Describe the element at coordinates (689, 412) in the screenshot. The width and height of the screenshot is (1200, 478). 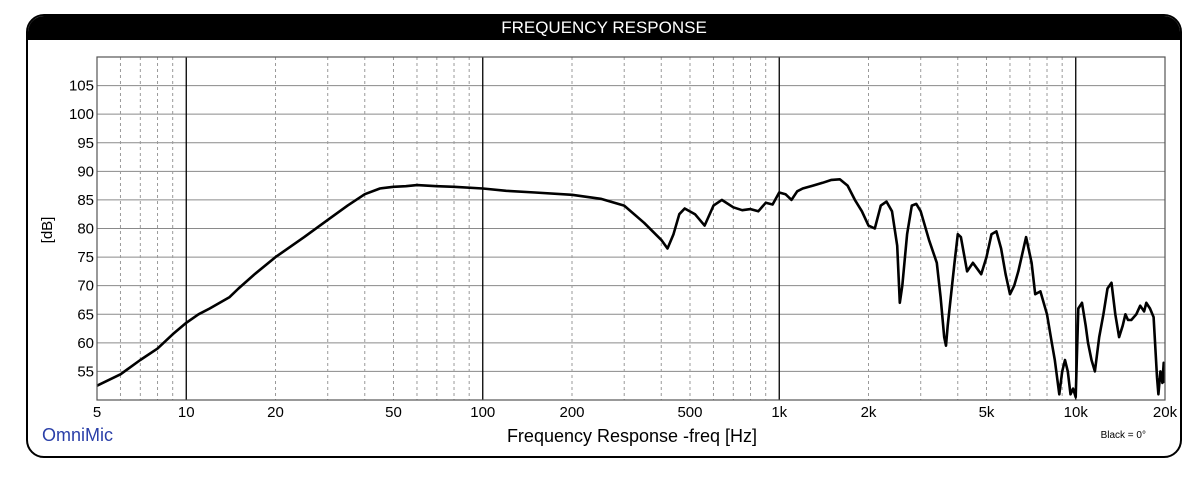
I see `x-tick-label: 500` at that location.